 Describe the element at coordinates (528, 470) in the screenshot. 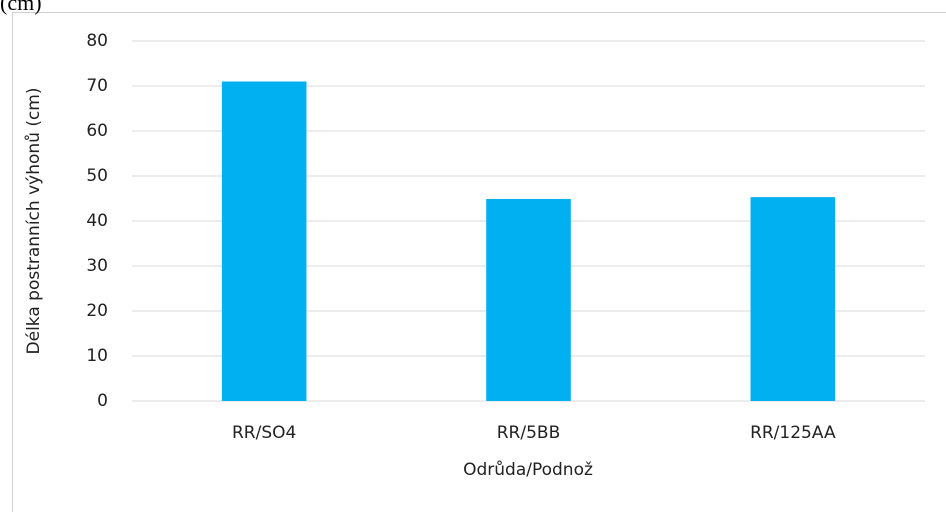

I see `x-axis-title: Odrůda/Podnož` at that location.